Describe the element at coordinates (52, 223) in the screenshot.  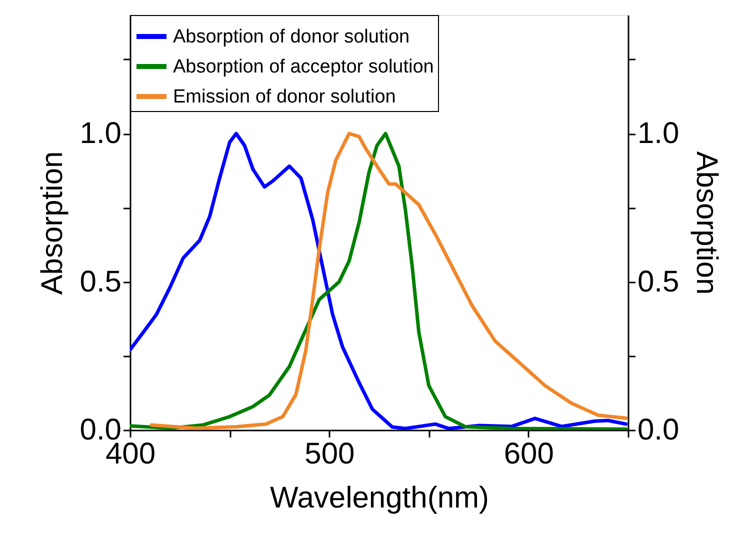
I see `y-axis-title: Absorption` at that location.